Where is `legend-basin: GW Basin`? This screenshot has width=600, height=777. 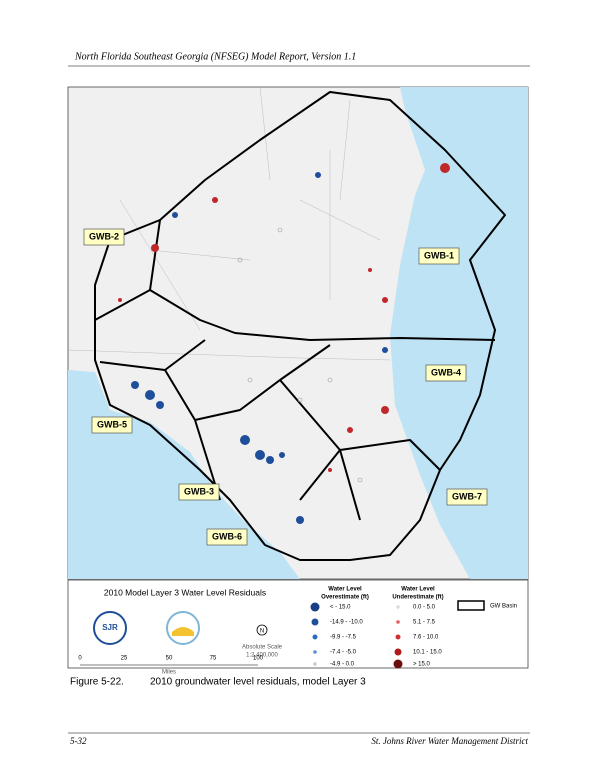 legend-basin: GW Basin is located at coordinates (503, 607).